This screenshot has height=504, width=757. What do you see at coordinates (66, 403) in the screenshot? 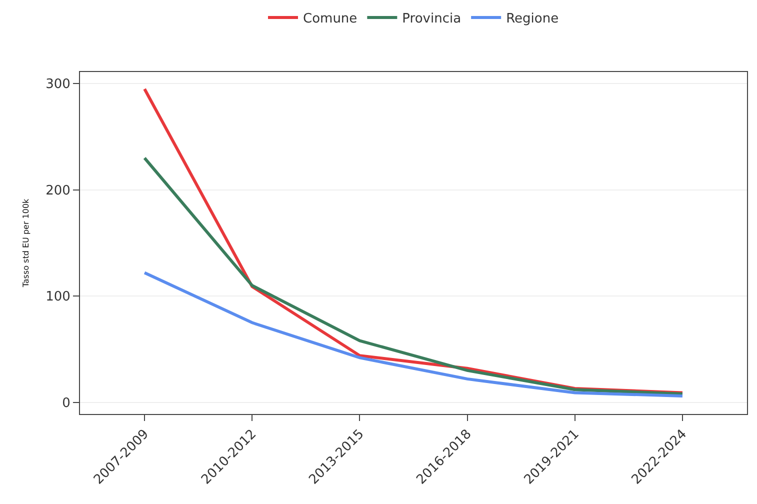
I see `y-tick-label: 0` at bounding box center [66, 403].